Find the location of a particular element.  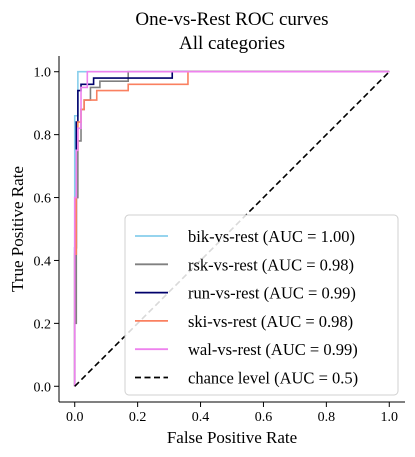

y-tick-label: 0.8 is located at coordinates (43, 136).